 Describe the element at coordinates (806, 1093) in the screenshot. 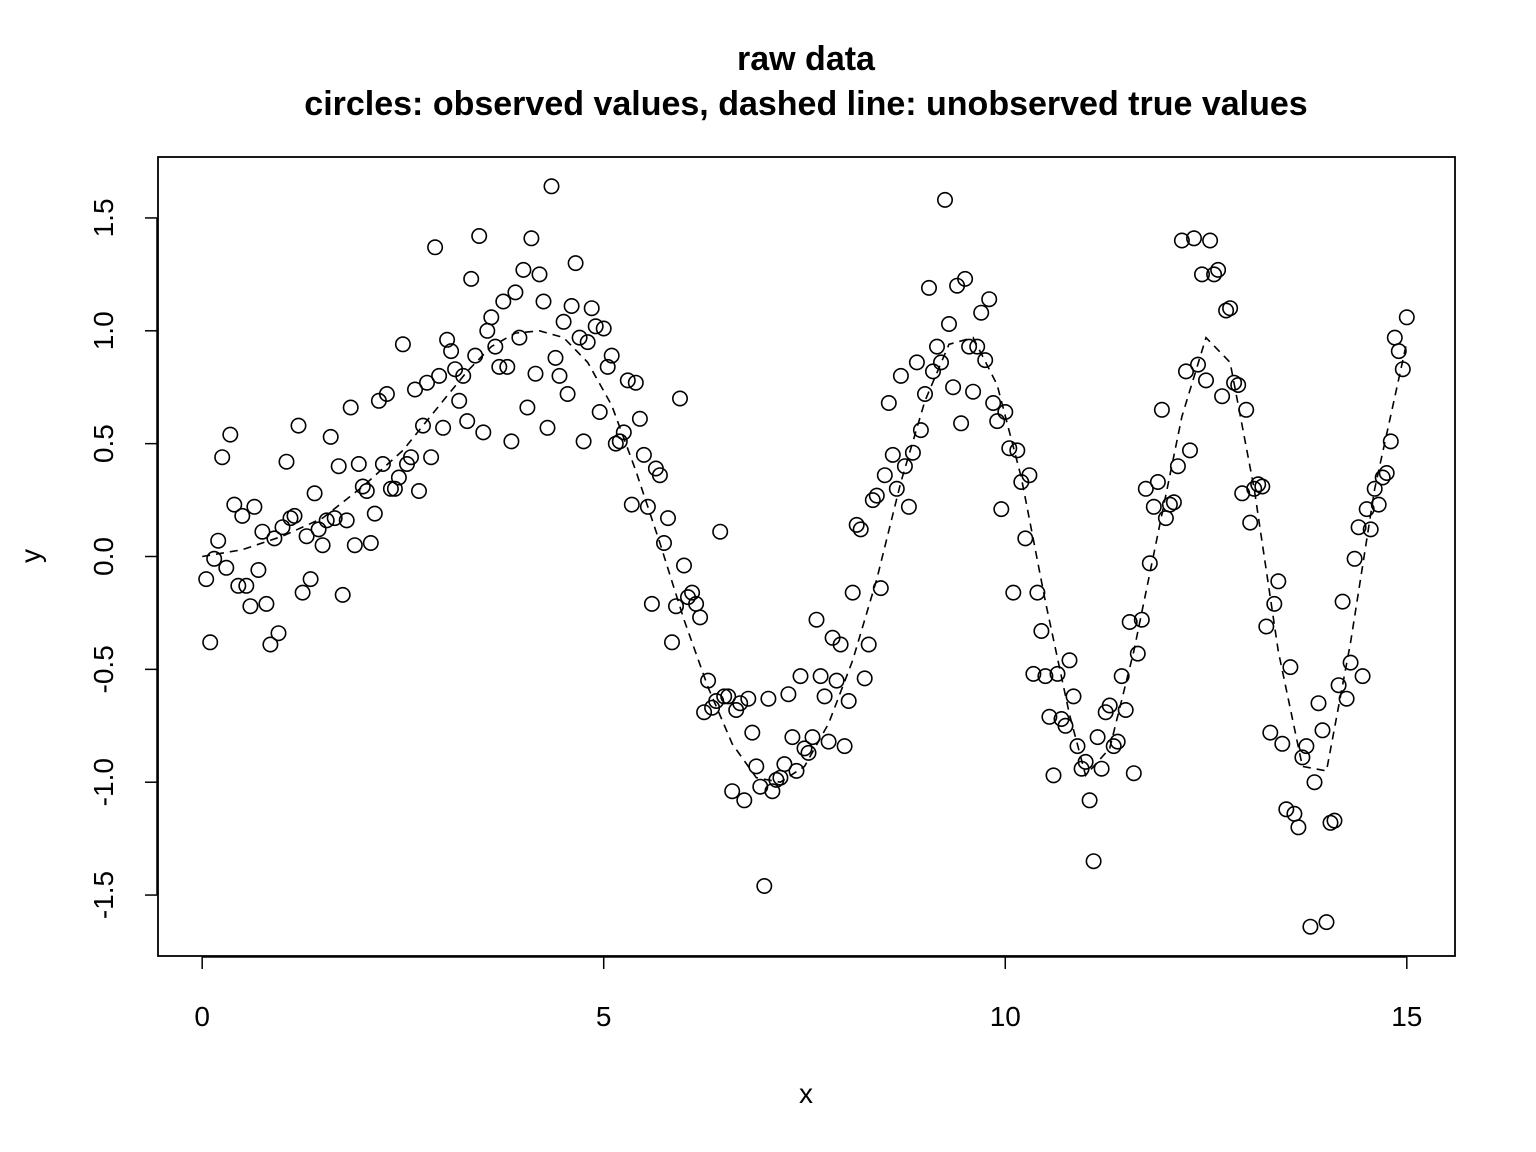

I see `x-axis-label: x` at that location.